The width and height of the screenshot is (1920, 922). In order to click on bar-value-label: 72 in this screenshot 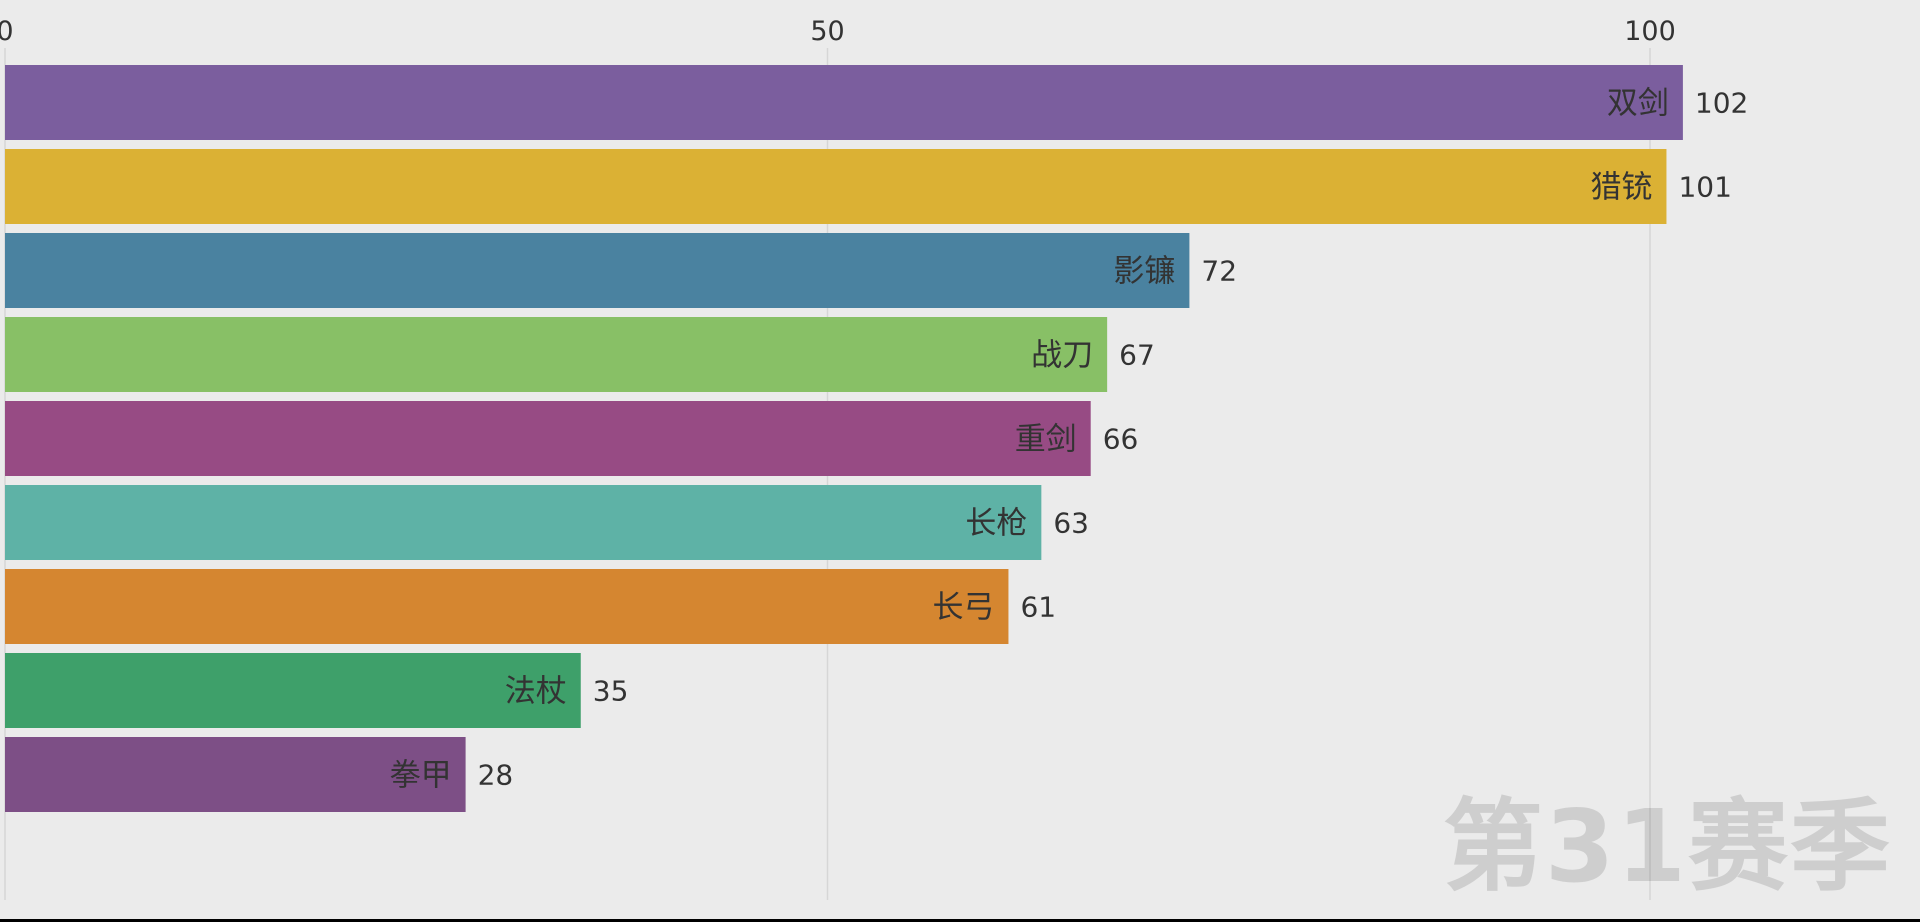, I will do `click(1219, 271)`.